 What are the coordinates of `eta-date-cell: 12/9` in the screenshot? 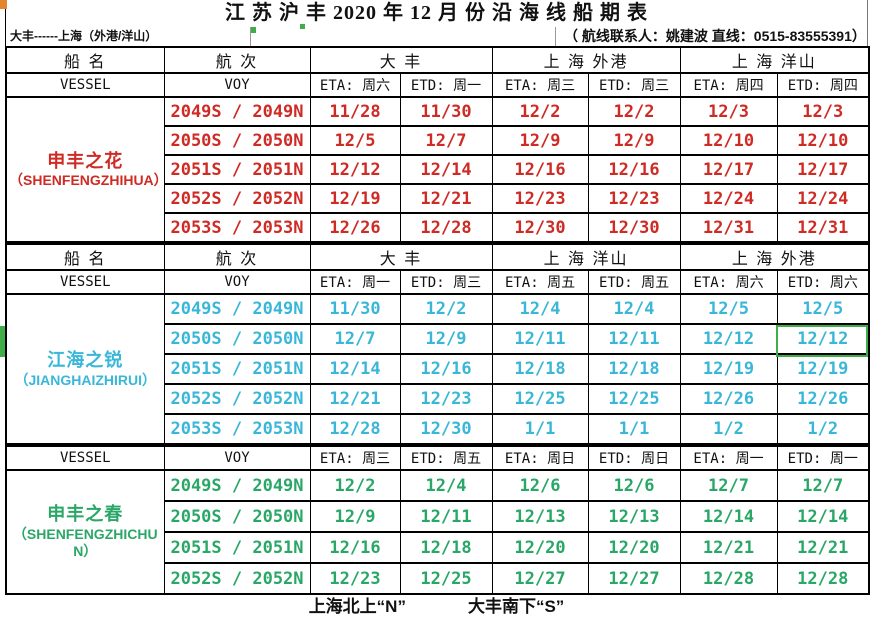 It's located at (355, 516).